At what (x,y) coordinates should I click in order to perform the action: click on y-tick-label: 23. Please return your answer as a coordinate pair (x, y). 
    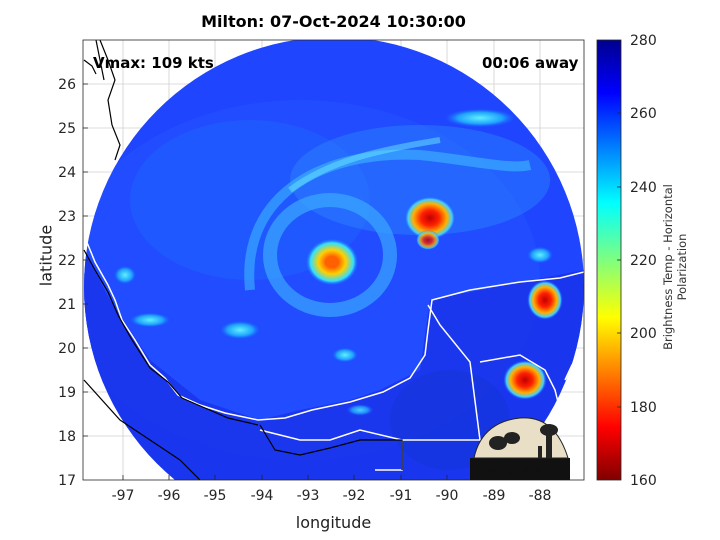
    Looking at the image, I should click on (67, 217).